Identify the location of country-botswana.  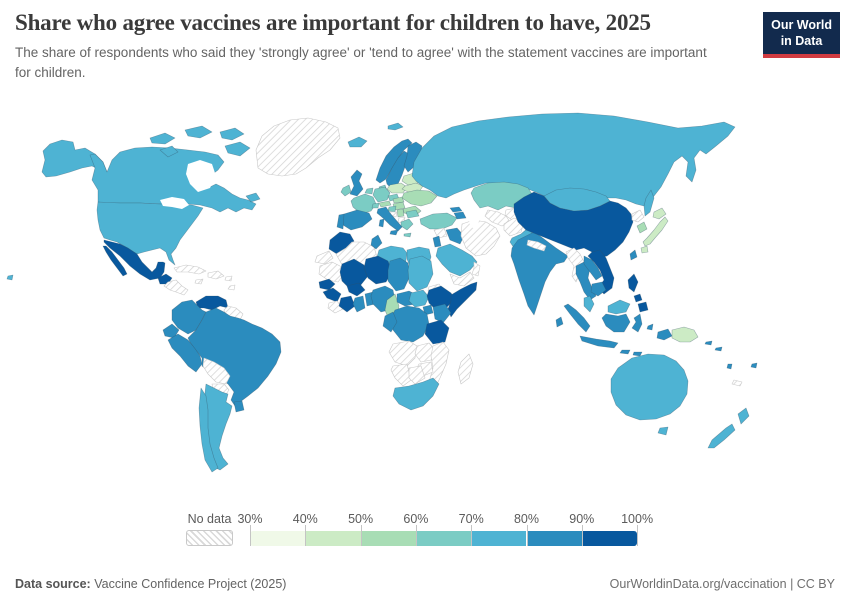
(417, 375).